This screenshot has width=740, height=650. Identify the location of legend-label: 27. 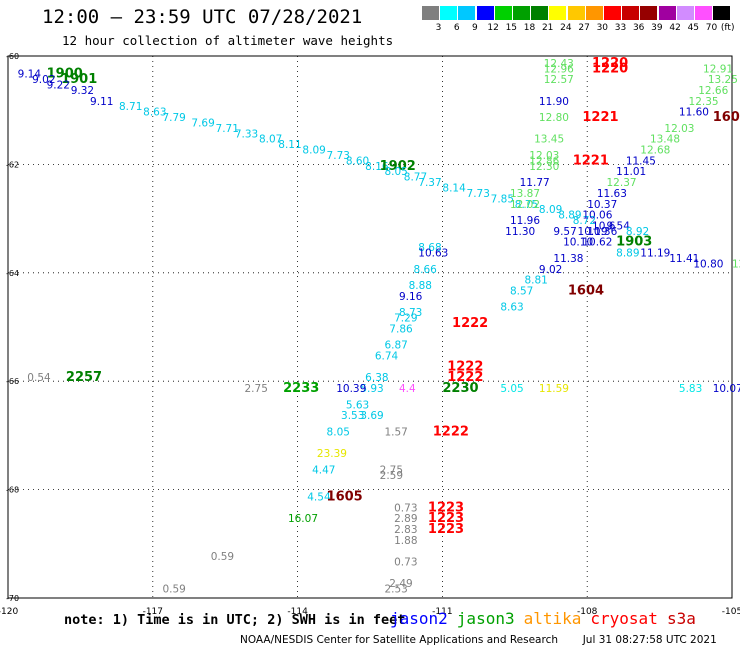
(584, 28).